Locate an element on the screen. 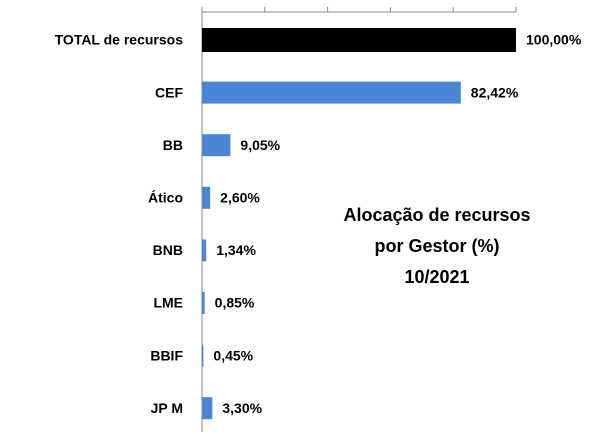  value-label: 0,85% is located at coordinates (235, 303).